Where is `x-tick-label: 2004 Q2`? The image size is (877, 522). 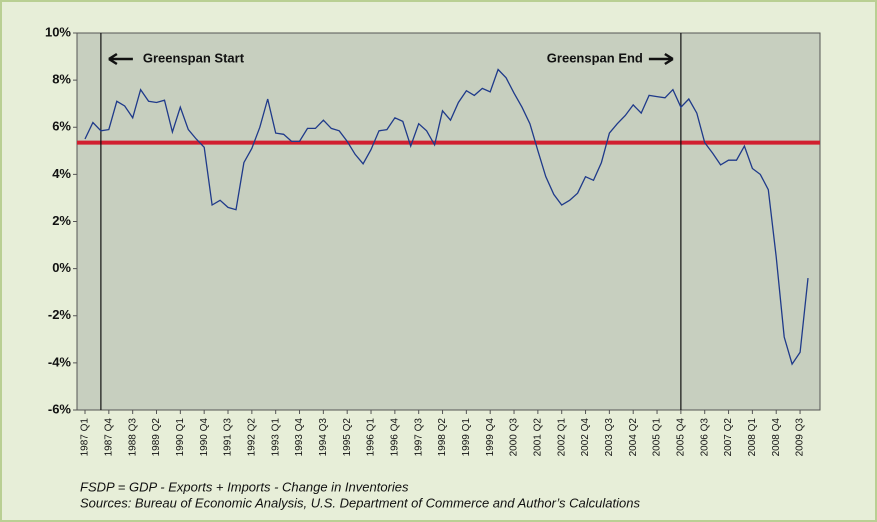 x-tick-label: 2004 Q2 is located at coordinates (633, 437).